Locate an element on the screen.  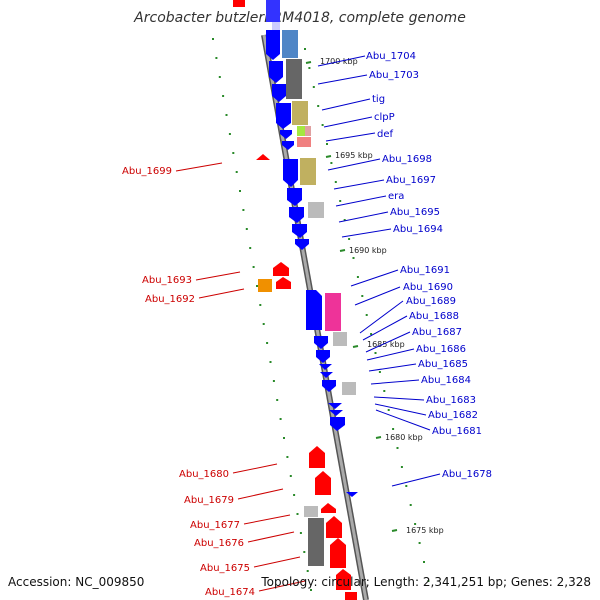
gene-label-abu-1681: Abu_1681 is located at coordinates (457, 431).